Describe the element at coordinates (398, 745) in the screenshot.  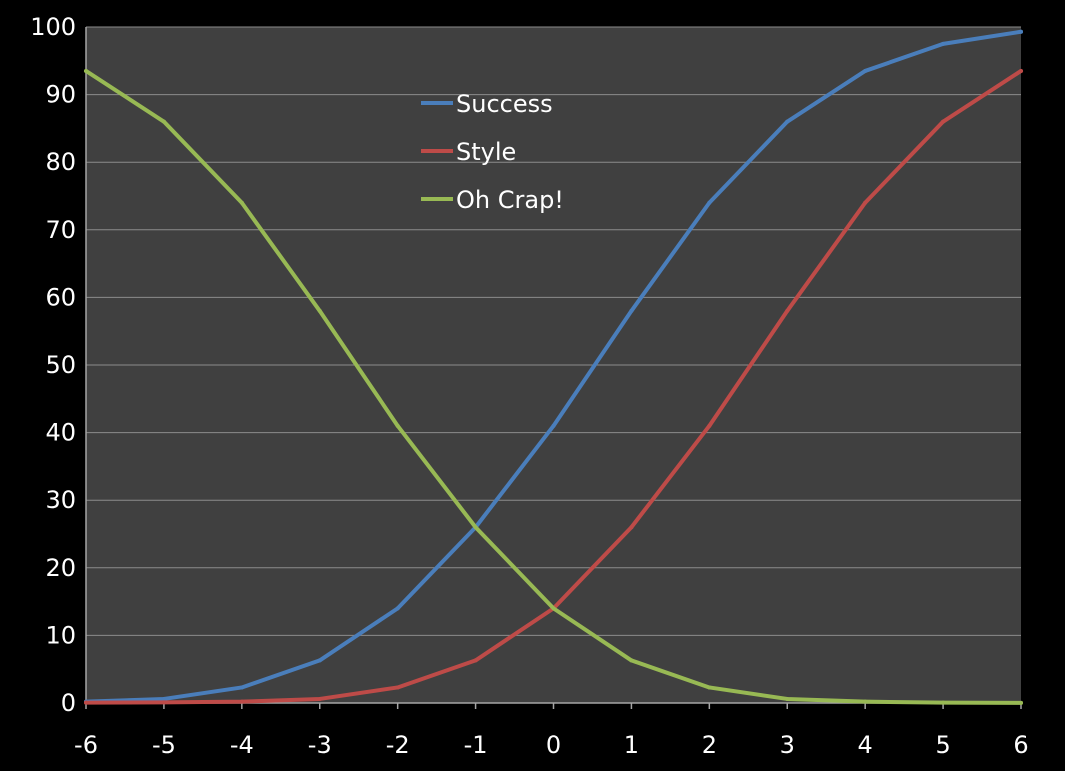
I see `x-tick-label: -2` at that location.